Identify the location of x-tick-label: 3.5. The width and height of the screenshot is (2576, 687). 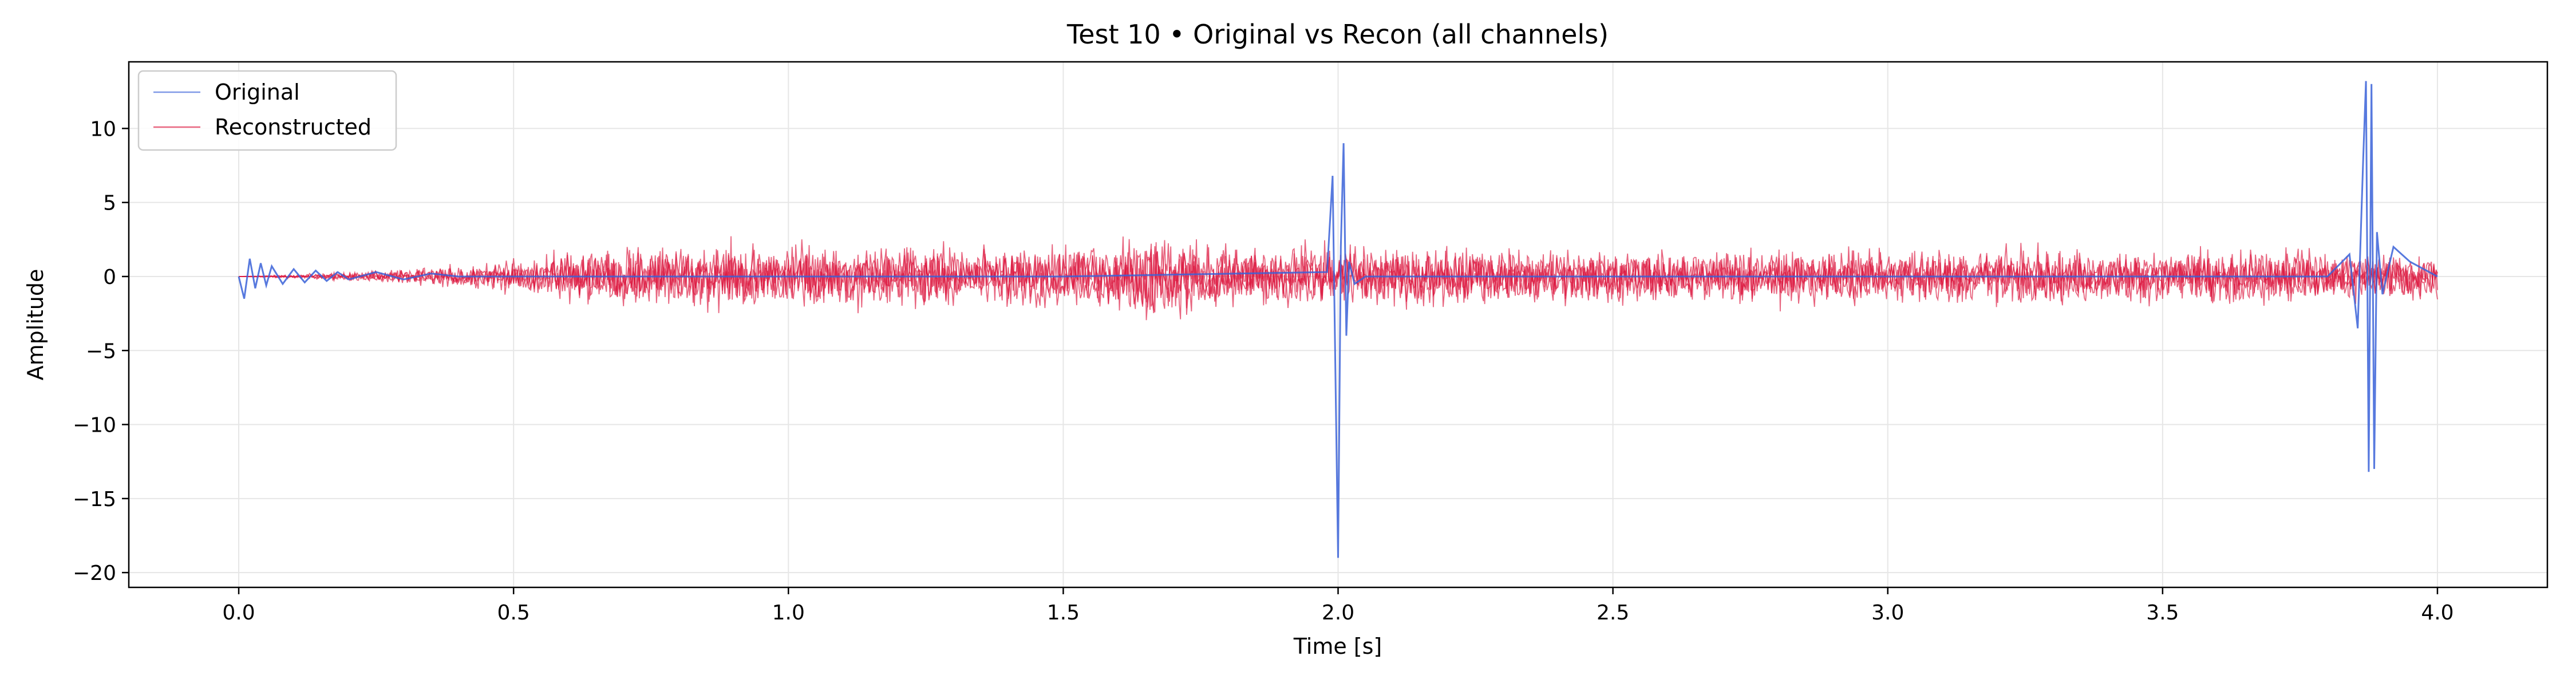
(2162, 613).